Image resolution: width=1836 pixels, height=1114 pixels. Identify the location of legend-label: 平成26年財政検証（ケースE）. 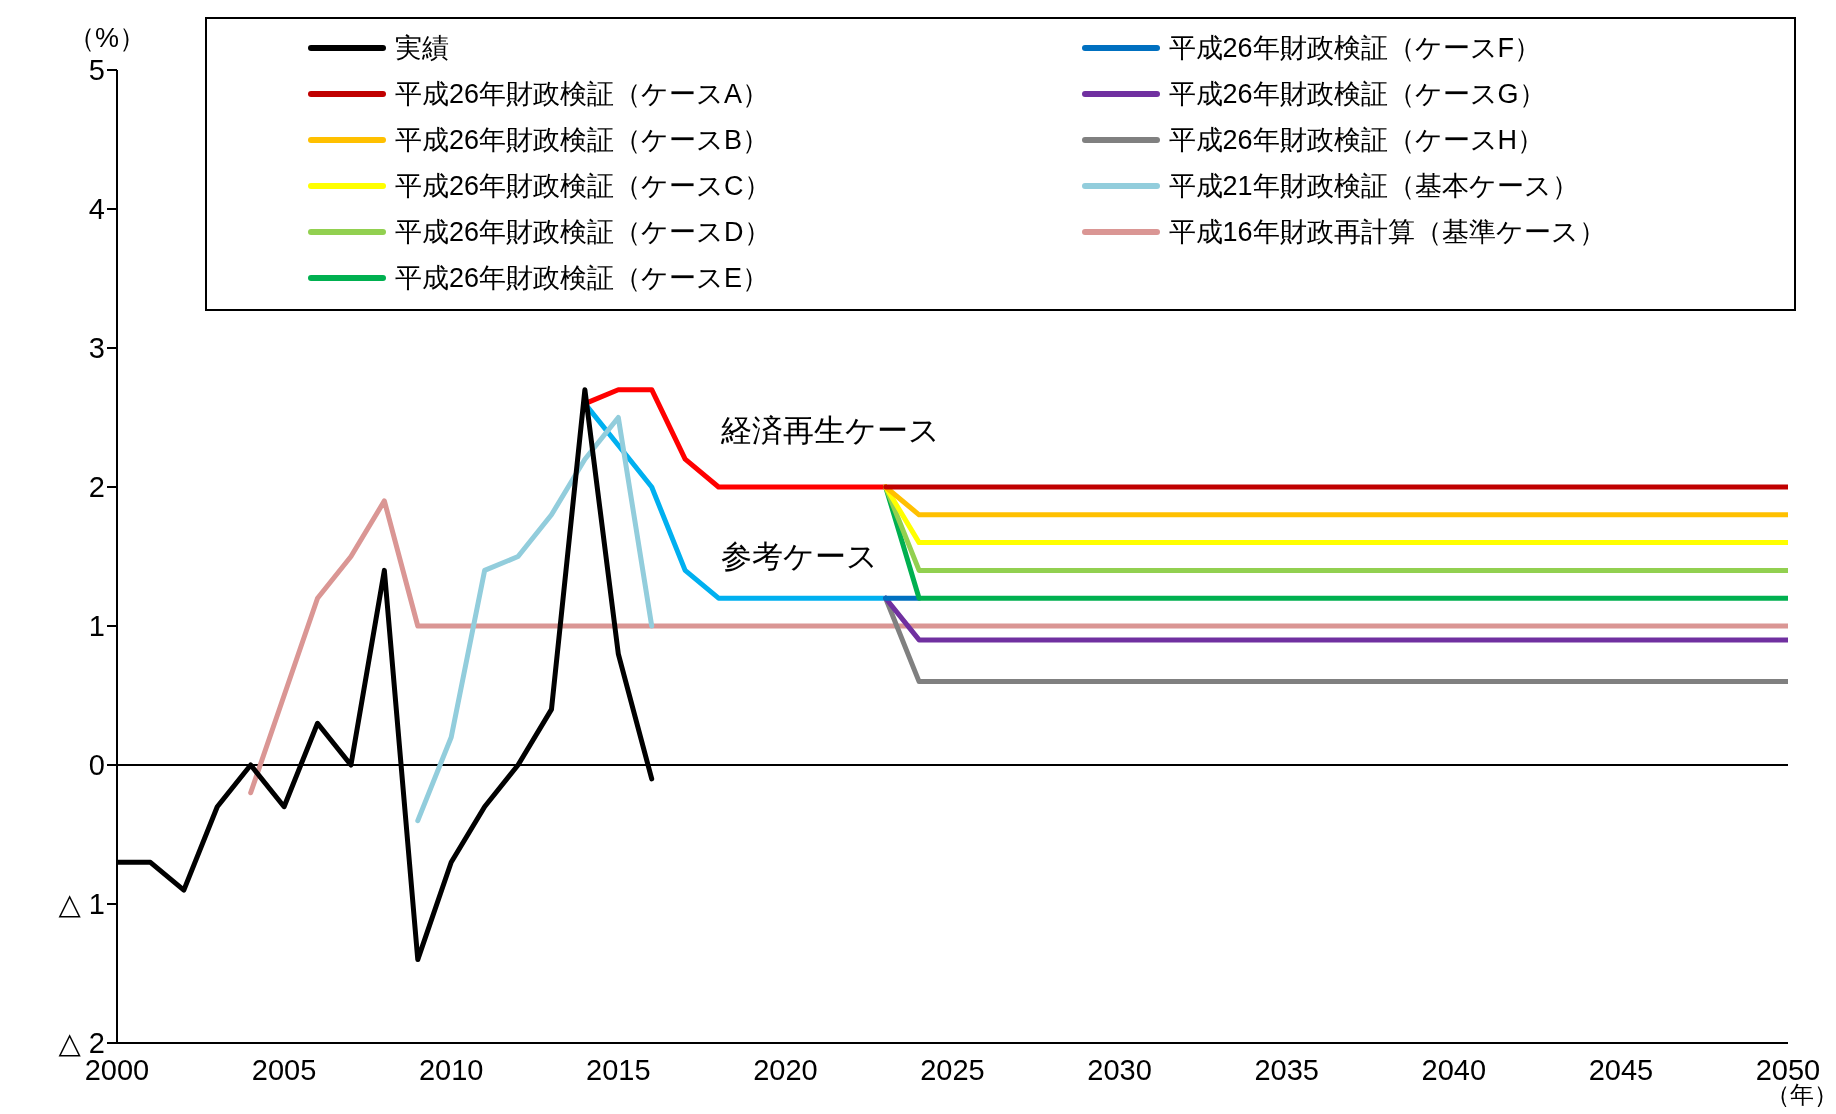
(582, 278).